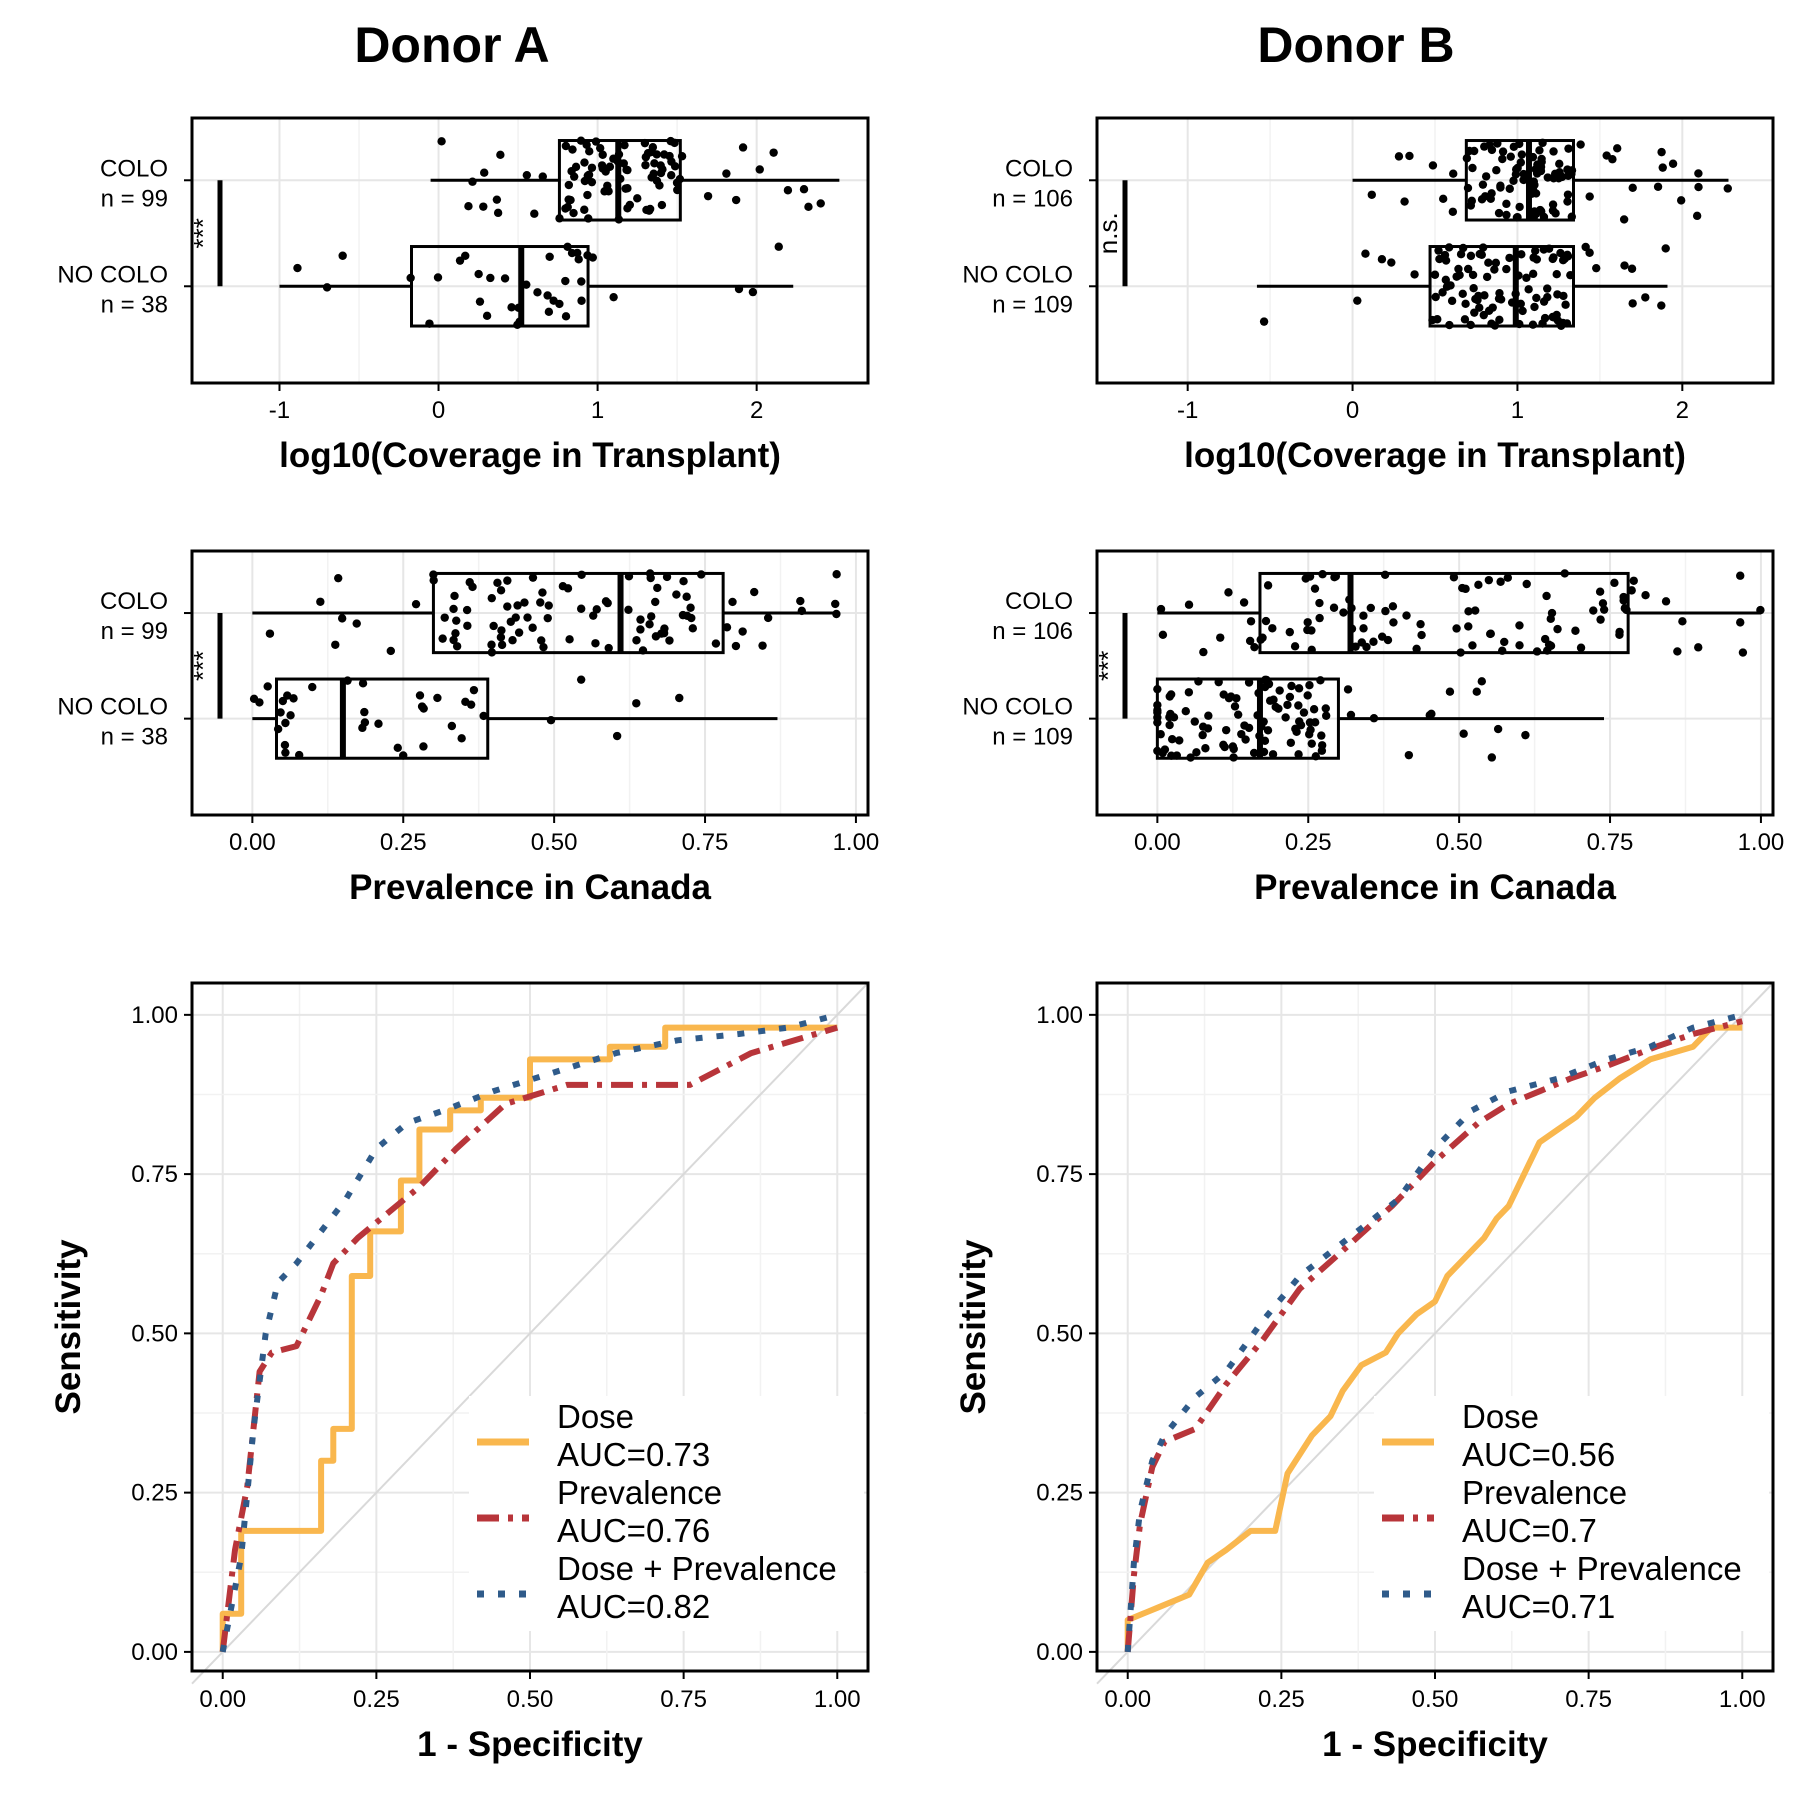 The height and width of the screenshot is (1800, 1800). What do you see at coordinates (1544, 1492) in the screenshot?
I see `legend-series-name: Prevalence` at bounding box center [1544, 1492].